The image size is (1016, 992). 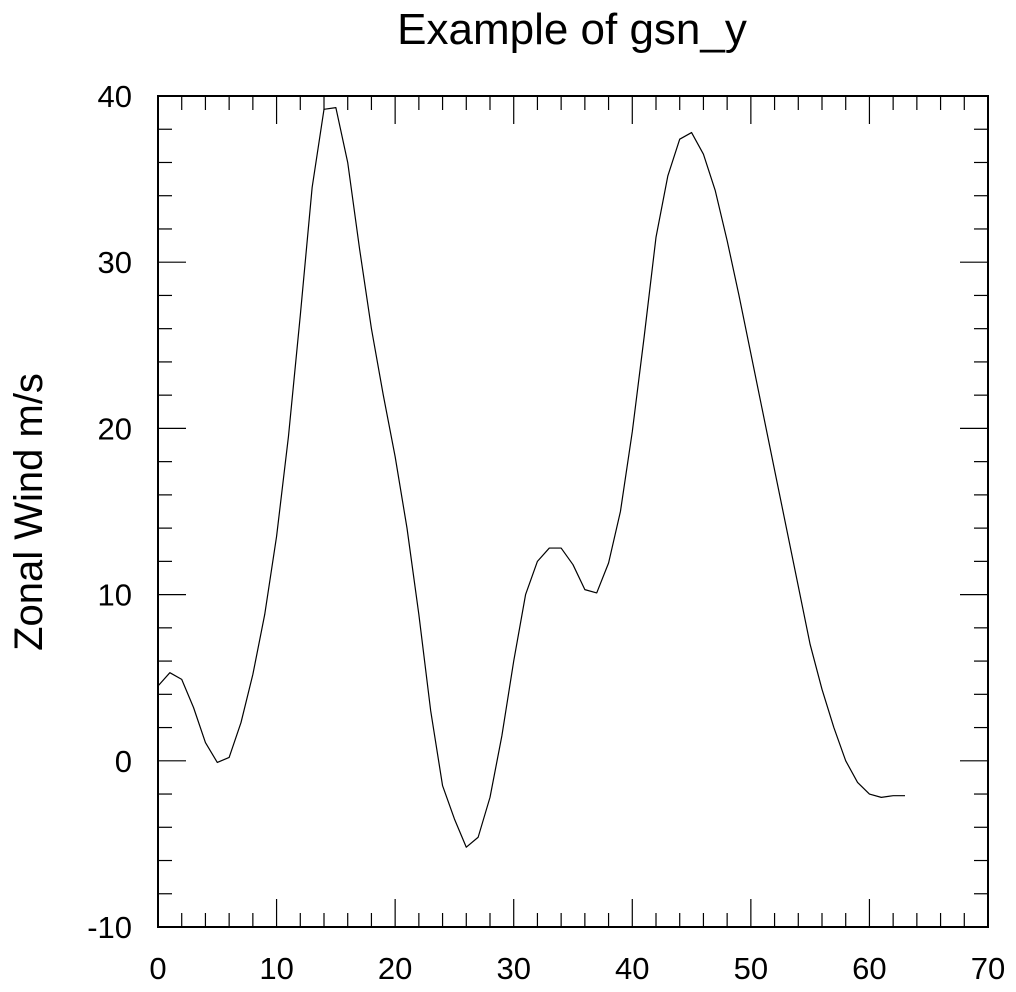 What do you see at coordinates (276, 968) in the screenshot?
I see `x-tick-label: 10` at bounding box center [276, 968].